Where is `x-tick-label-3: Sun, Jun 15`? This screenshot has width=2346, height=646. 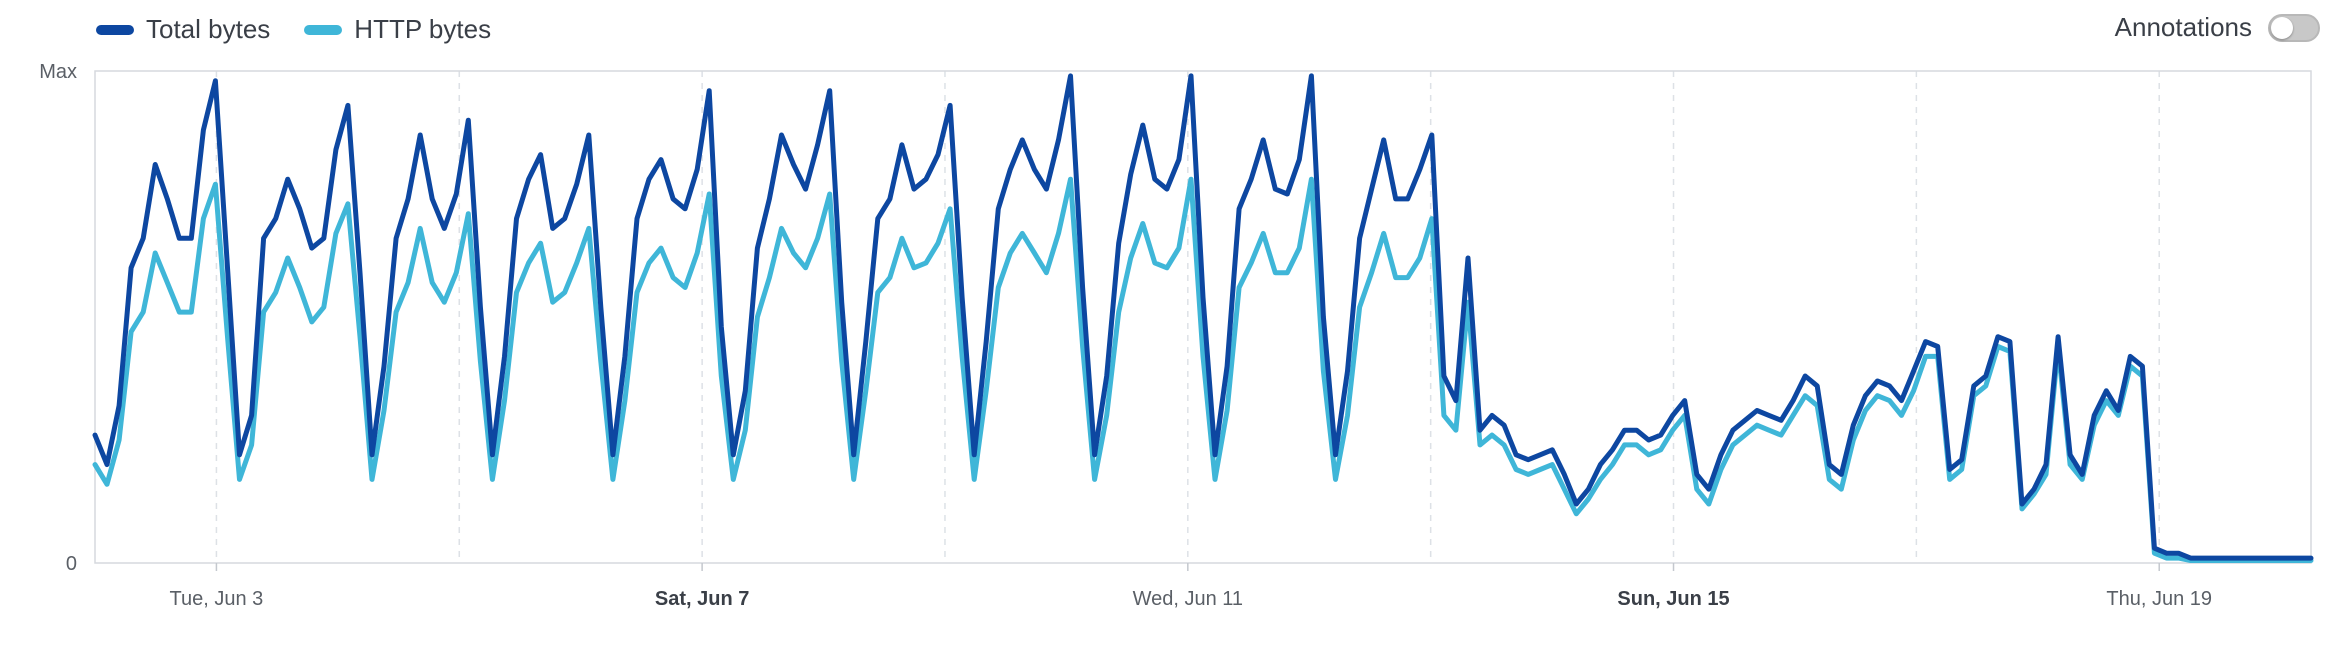 x-tick-label-3: Sun, Jun 15 is located at coordinates (1673, 599).